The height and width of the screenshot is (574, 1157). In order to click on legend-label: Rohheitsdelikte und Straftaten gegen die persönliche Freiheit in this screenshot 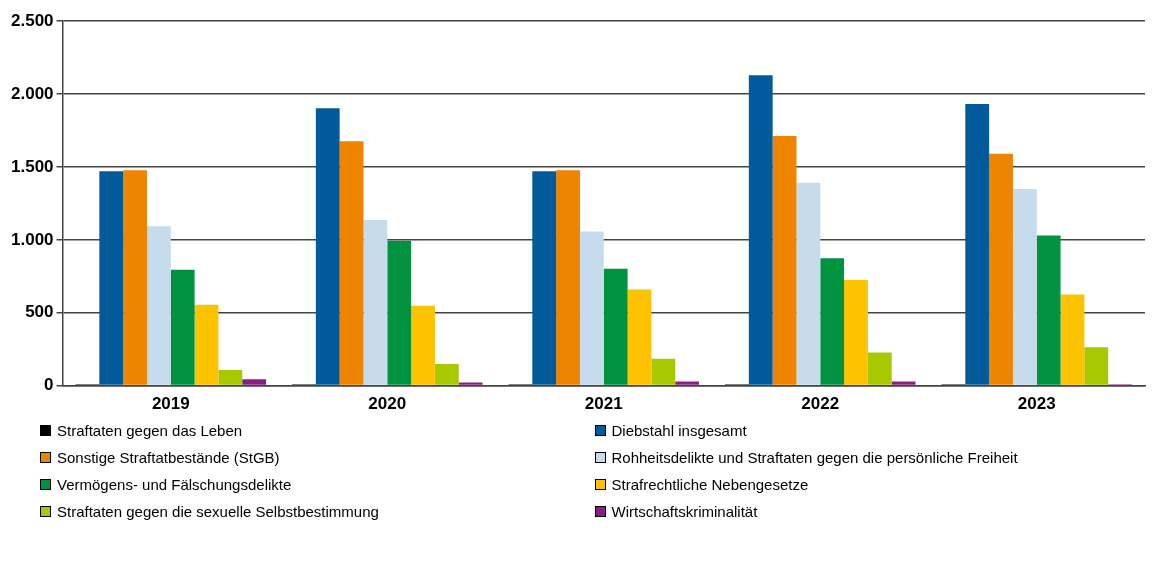, I will do `click(814, 457)`.